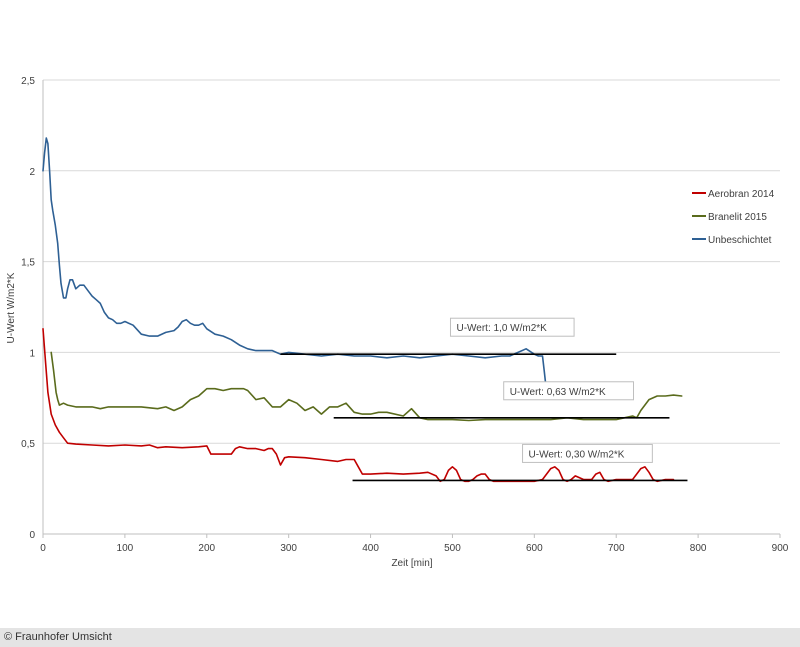 The image size is (800, 647). I want to click on x-tick-label: 100, so click(125, 548).